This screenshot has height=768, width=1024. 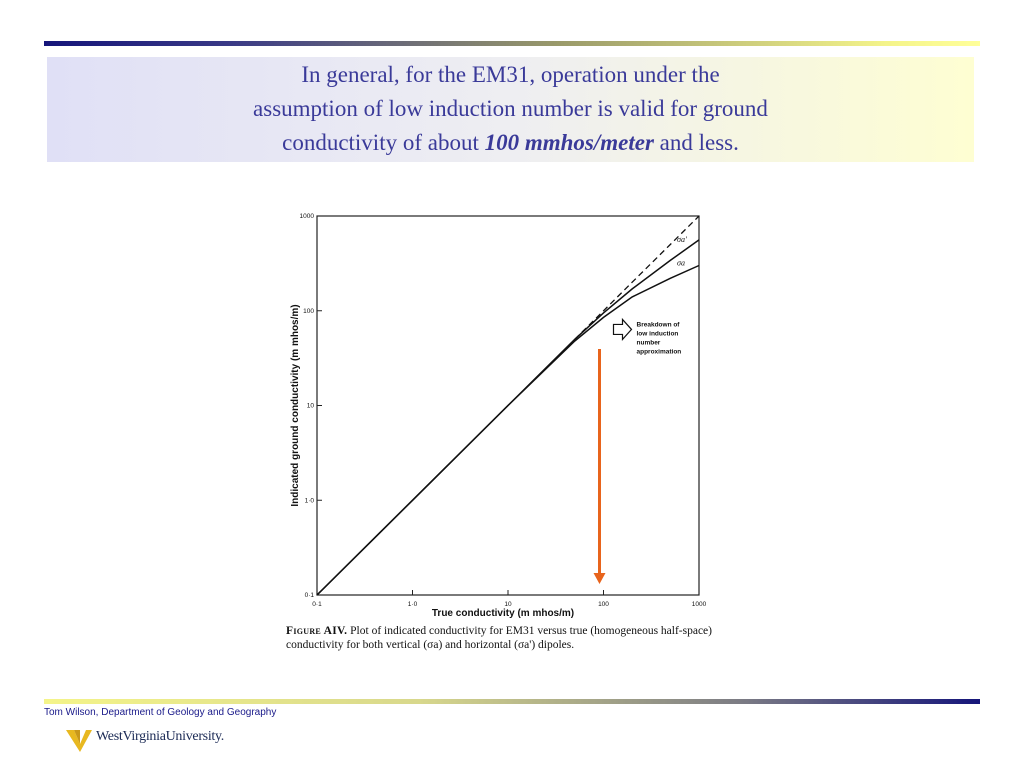 I want to click on x-tick-label: 0·1, so click(x=317, y=604).